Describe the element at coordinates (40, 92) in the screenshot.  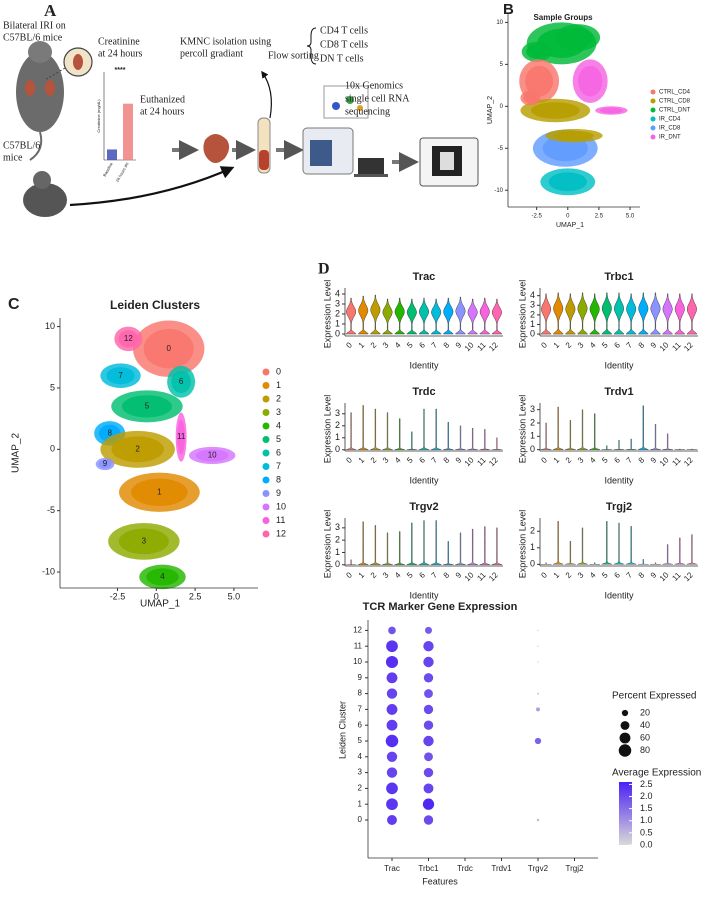
I see `mouse` at that location.